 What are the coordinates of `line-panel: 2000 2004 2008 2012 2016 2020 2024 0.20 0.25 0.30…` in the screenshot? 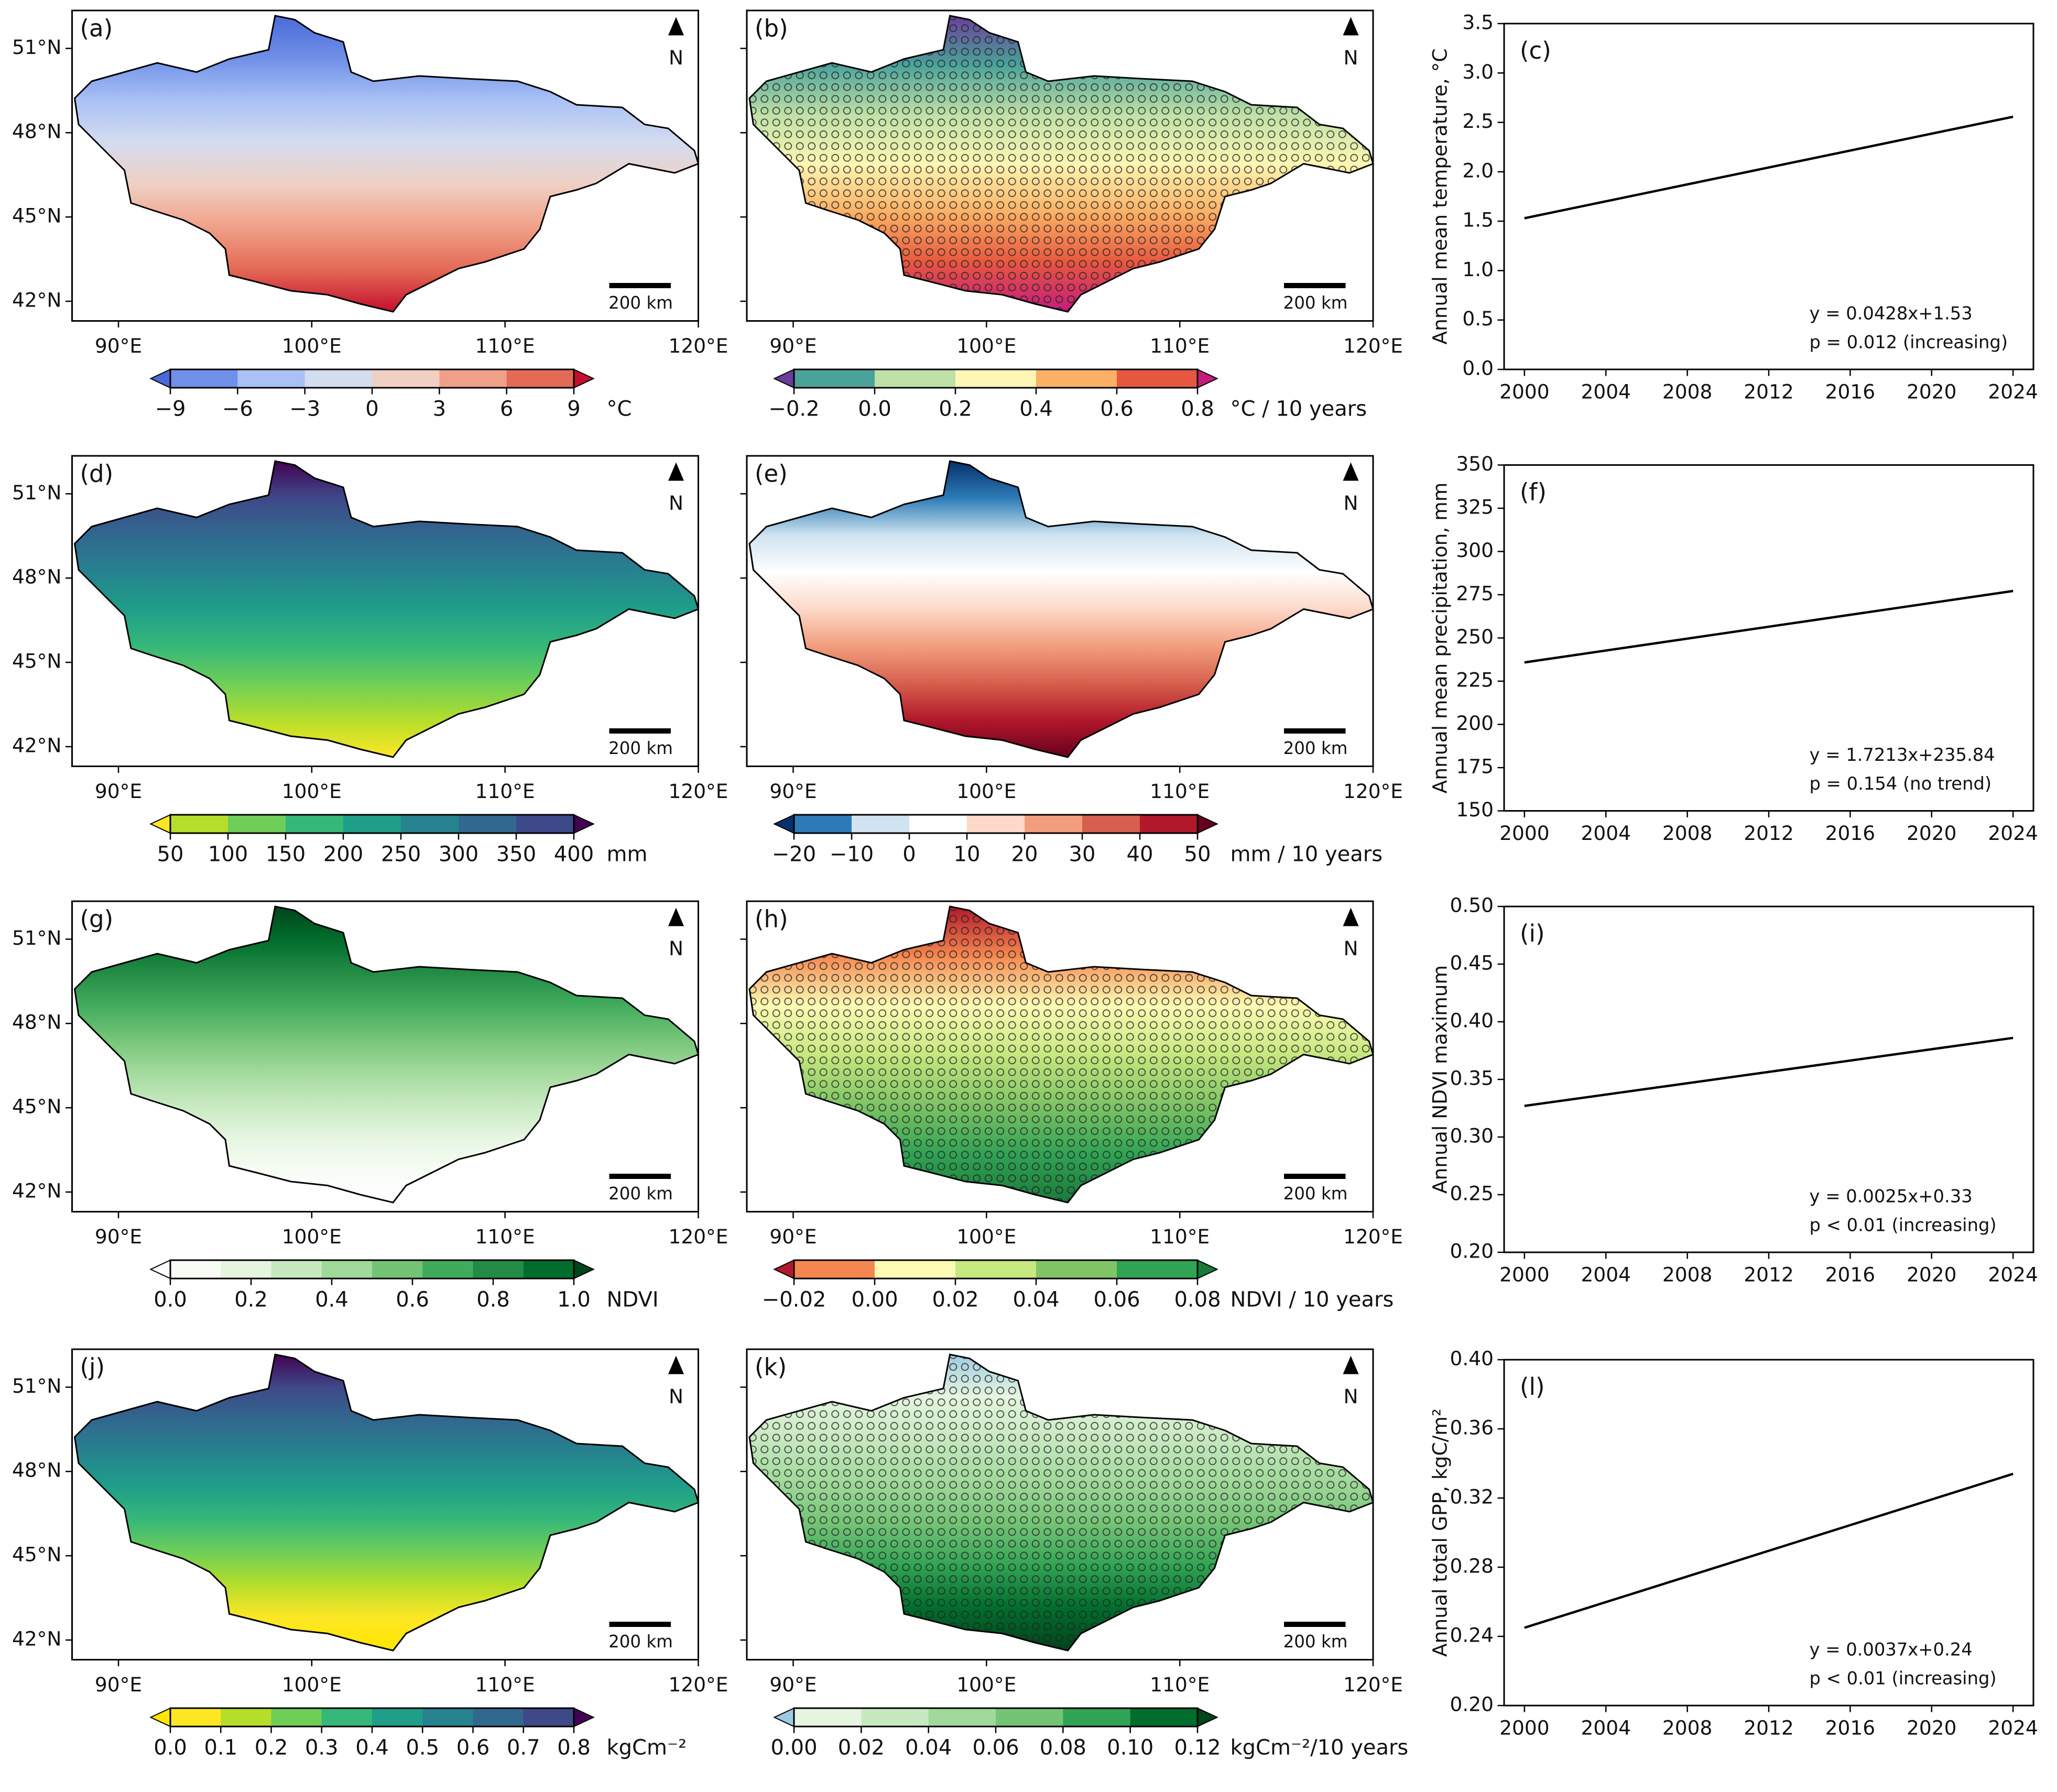 It's located at (1734, 1090).